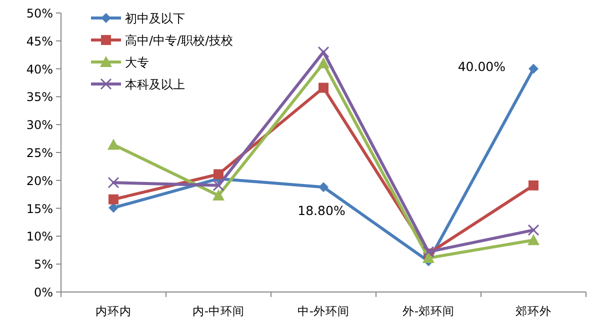  I want to click on data-label: 40.00%, so click(482, 66).